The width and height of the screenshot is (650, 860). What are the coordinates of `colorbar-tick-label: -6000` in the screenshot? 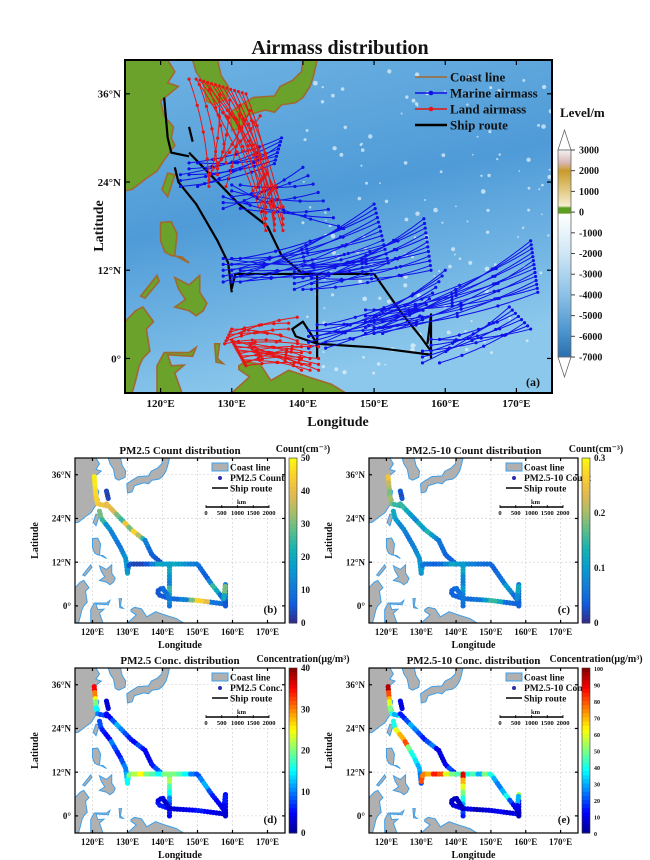 It's located at (590, 337).